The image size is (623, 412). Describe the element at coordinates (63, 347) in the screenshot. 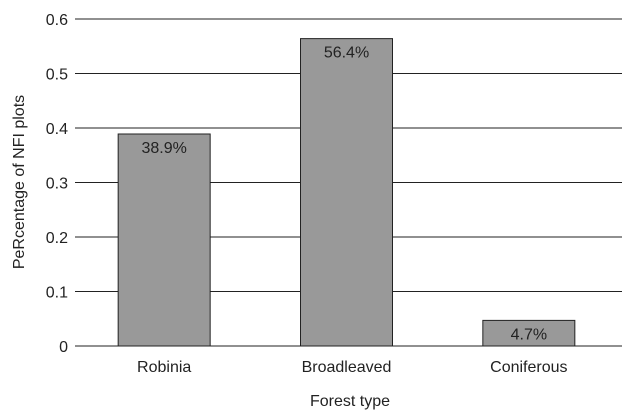

I see `y-tick-label: 0` at that location.